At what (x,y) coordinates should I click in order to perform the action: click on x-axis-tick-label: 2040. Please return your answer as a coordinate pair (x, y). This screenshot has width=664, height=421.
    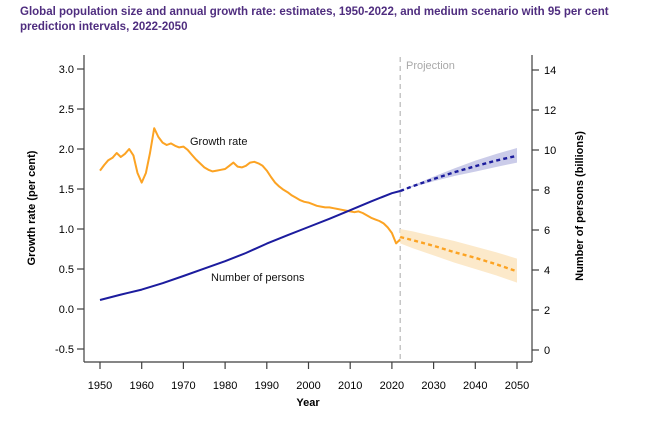
    Looking at the image, I should click on (475, 386).